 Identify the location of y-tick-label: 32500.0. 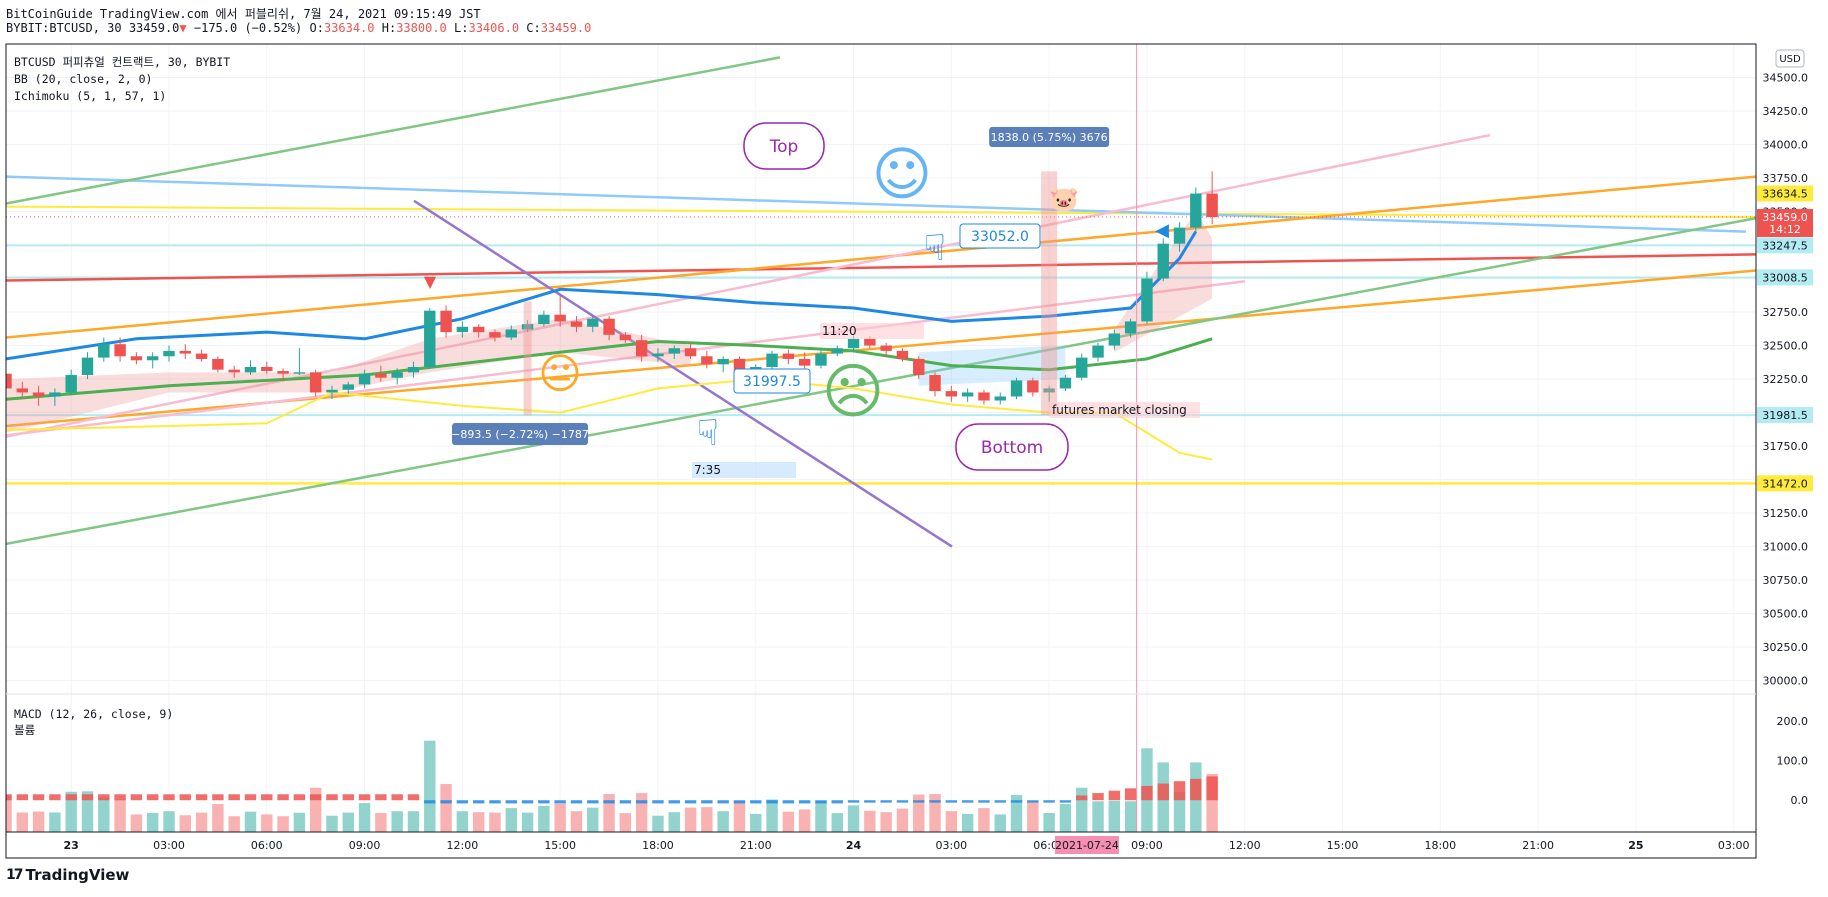
(1786, 346).